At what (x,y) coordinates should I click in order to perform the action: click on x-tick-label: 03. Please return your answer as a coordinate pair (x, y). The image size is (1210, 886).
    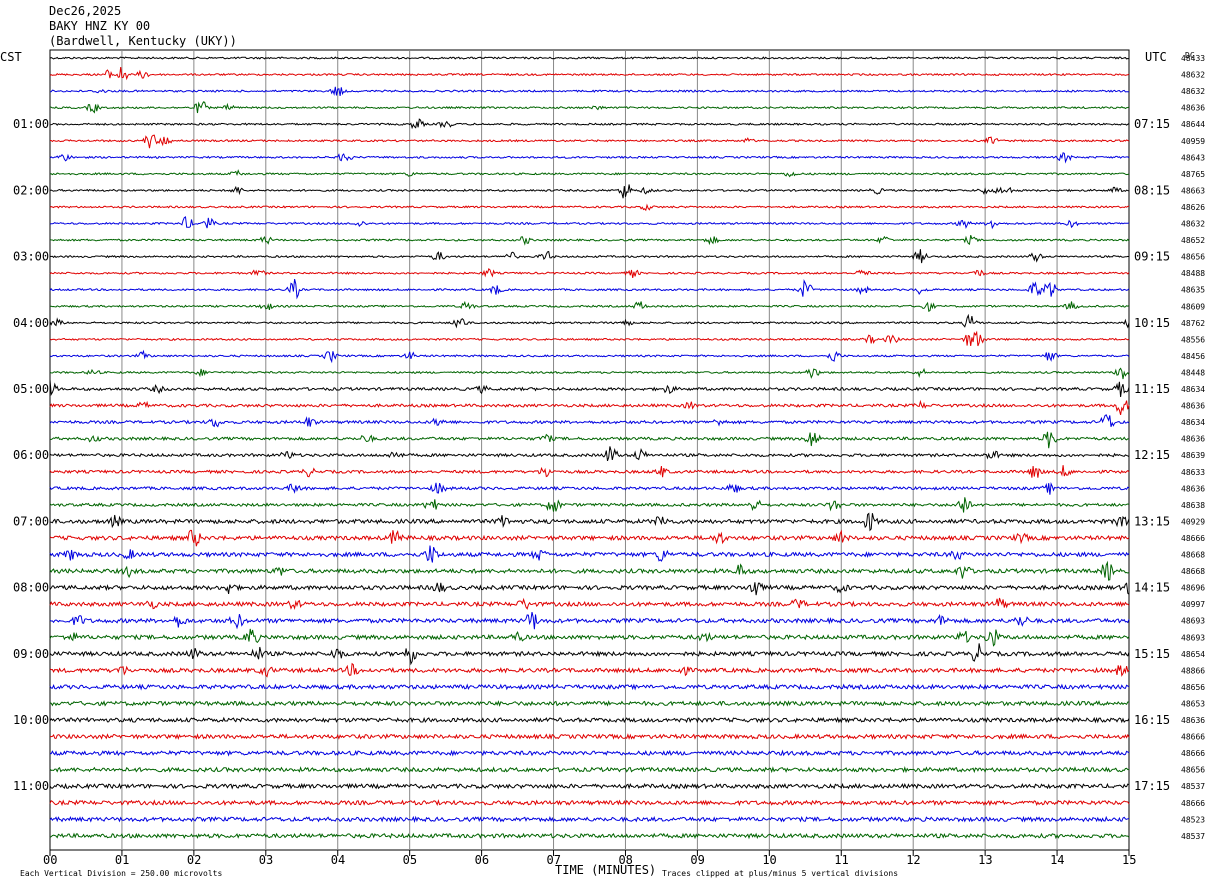
    Looking at the image, I should click on (266, 860).